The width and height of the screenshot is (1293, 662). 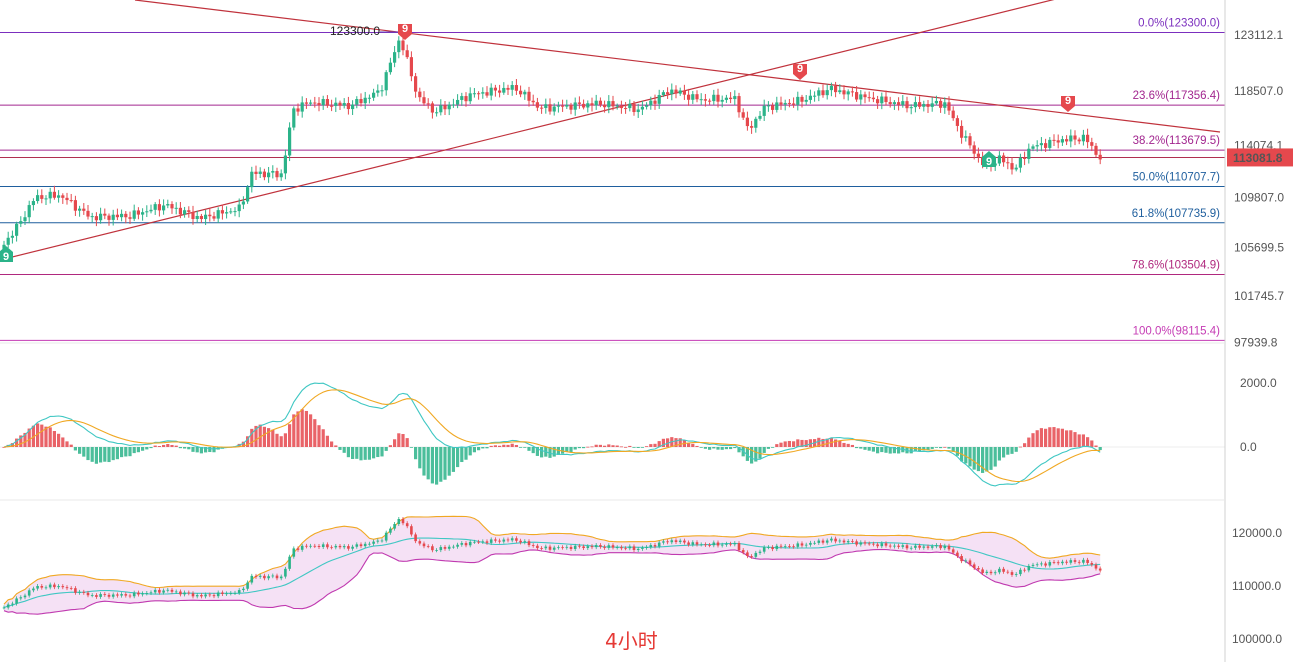 I want to click on boll-lower-line, so click(x=552, y=582).